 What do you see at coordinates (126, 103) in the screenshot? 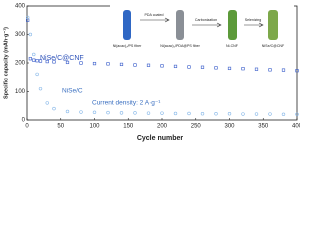
I see `annotation: Current density: 2 A·g⁻¹` at bounding box center [126, 103].